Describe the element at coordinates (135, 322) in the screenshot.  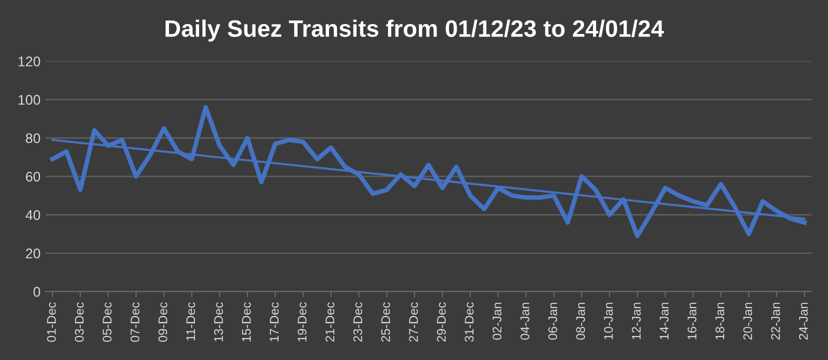
I see `x-tick-label: 07-Dec` at that location.